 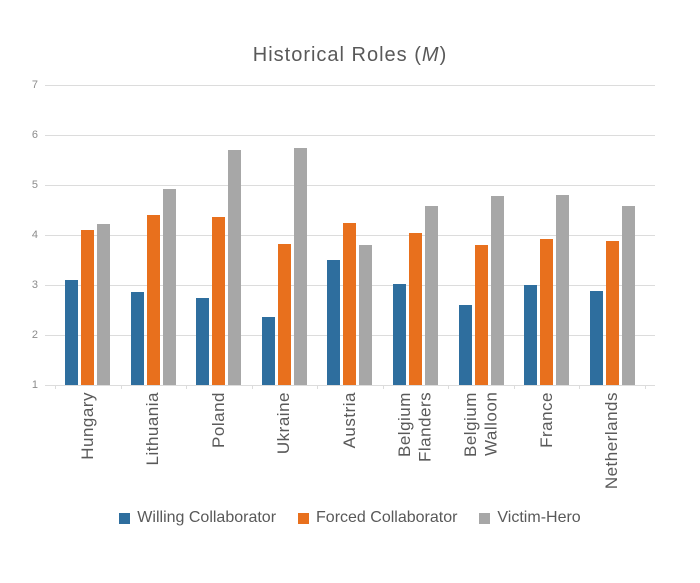 I want to click on bar-forced-collaborator-belgium-walloon, so click(x=481, y=314).